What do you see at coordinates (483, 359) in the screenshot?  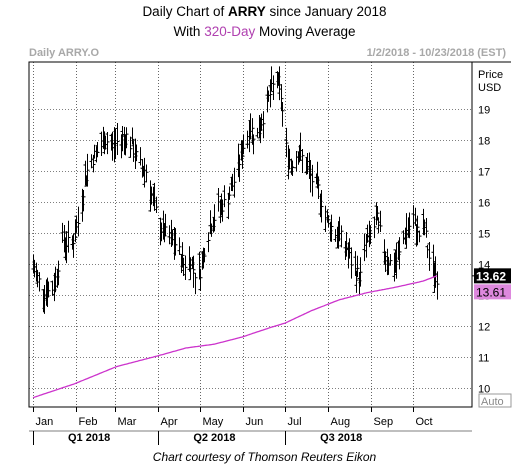 I see `y-tick-label: 11` at bounding box center [483, 359].